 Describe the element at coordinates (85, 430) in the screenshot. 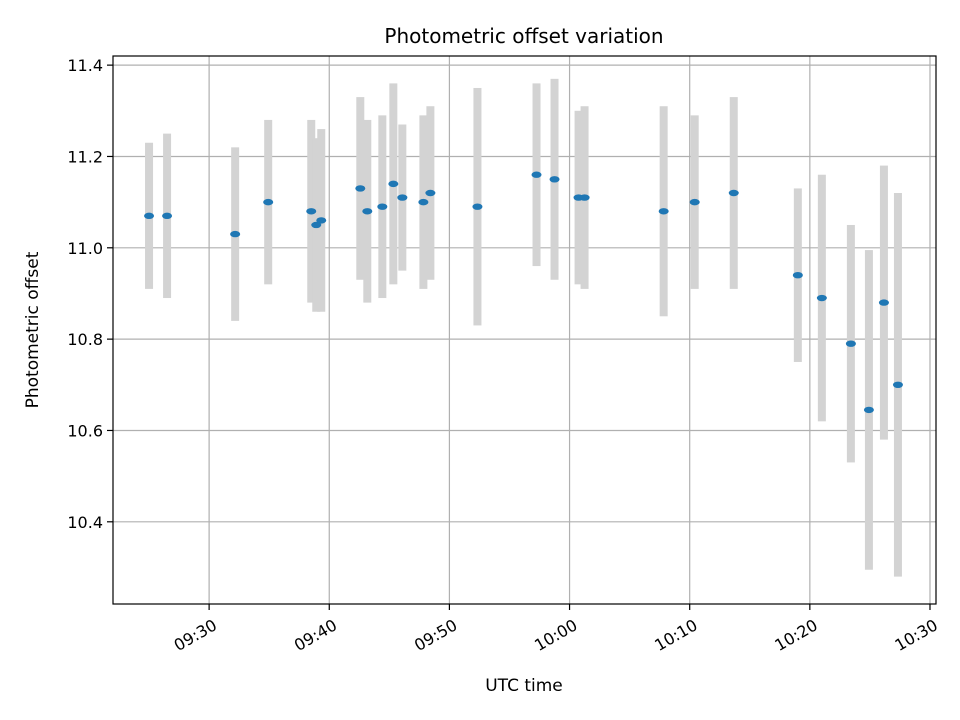

I see `y-tick-label: 10.6` at that location.